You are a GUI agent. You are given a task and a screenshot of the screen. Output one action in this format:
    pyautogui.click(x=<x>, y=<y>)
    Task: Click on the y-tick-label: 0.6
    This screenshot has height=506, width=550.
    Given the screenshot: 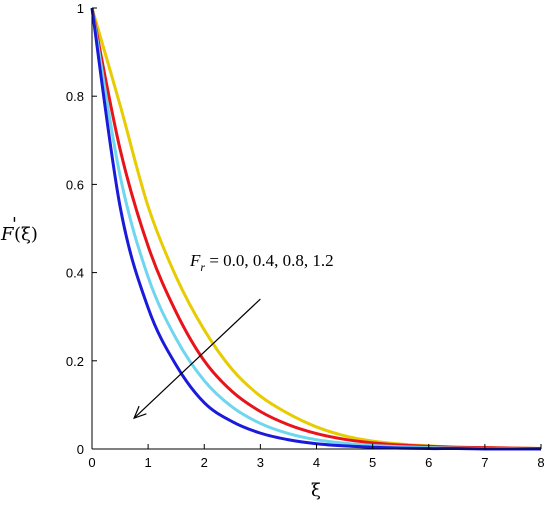 What is the action you would take?
    pyautogui.click(x=75, y=184)
    